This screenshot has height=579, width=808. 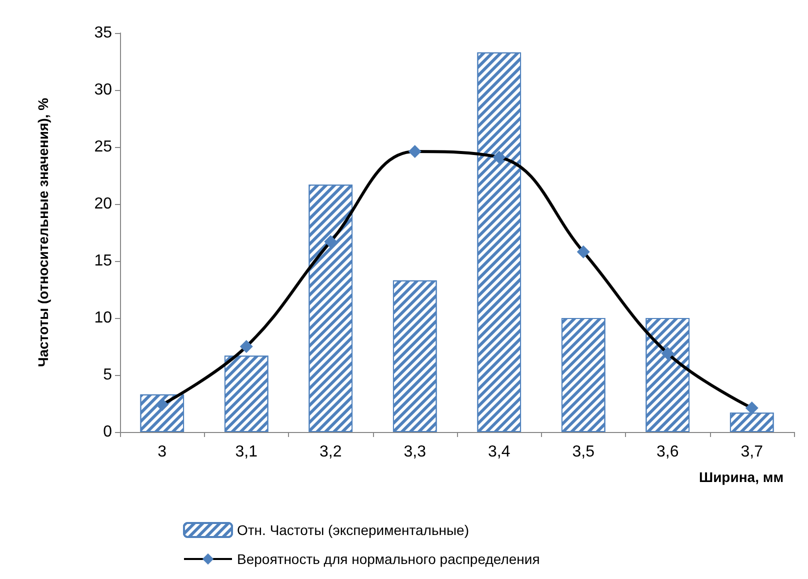 I want to click on y-tick-label: 5, so click(x=107, y=375).